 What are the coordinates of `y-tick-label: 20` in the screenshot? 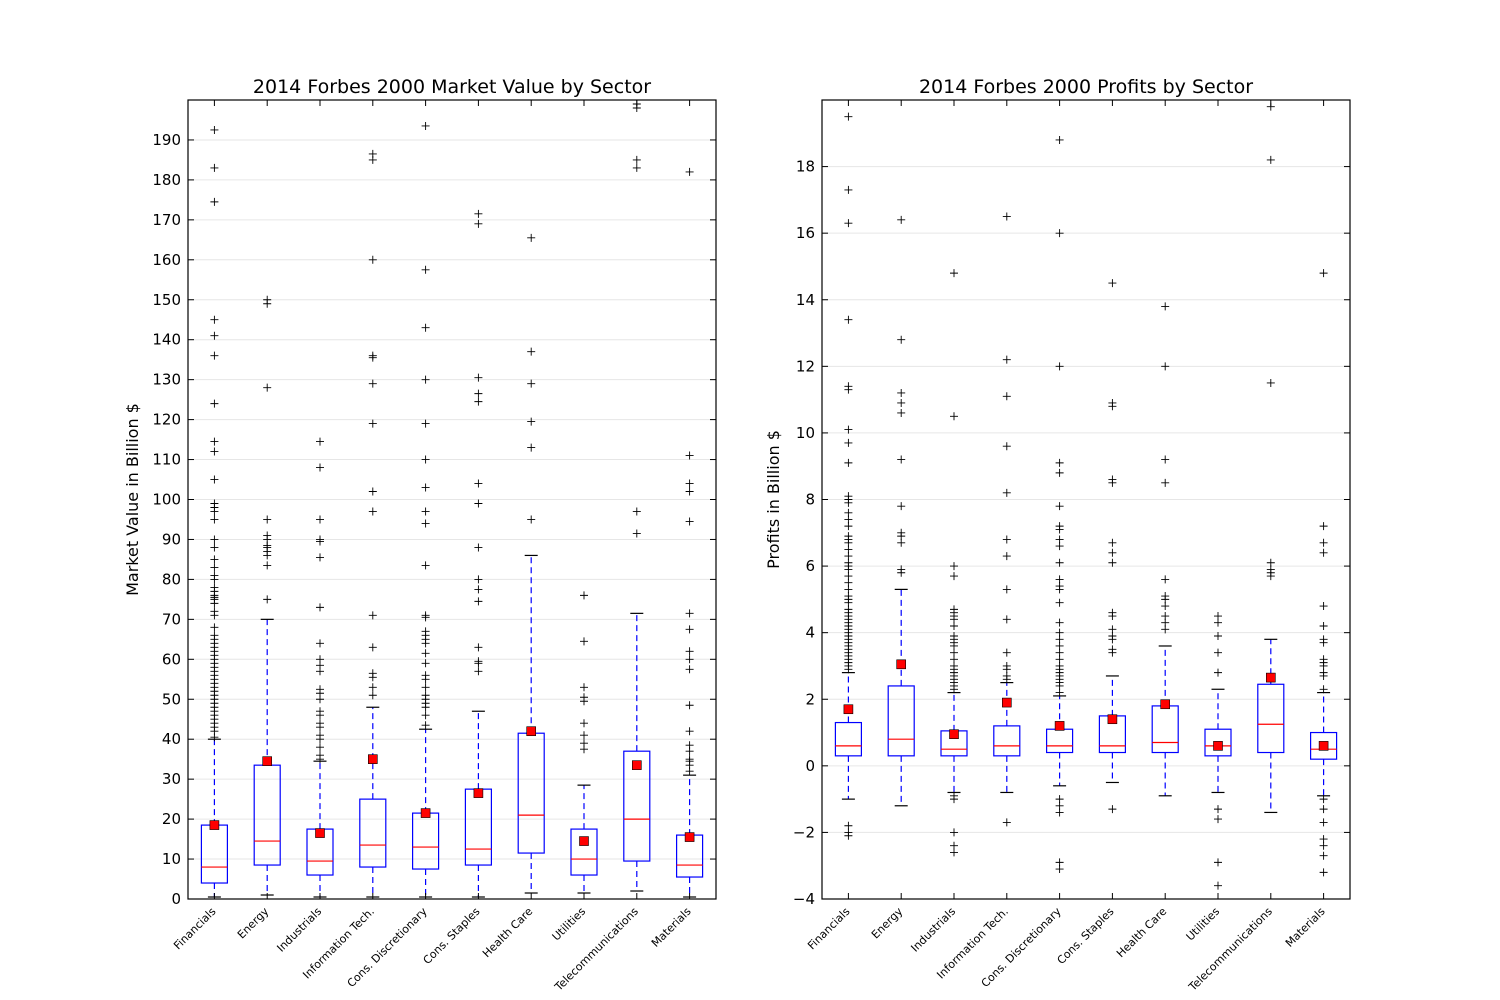 It's located at (171, 819).